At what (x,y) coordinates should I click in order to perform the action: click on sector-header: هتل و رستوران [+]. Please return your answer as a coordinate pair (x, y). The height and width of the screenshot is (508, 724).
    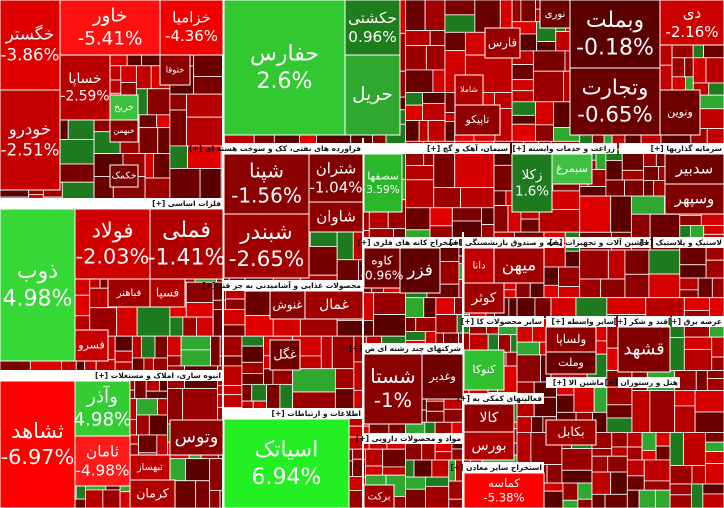
    Looking at the image, I should click on (642, 382).